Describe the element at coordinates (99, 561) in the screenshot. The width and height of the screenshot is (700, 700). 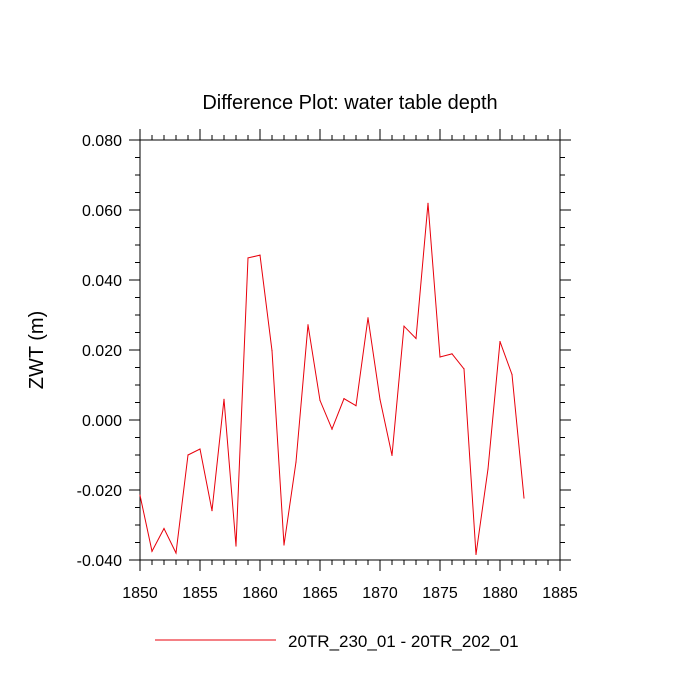
I see `y-tick-label: -0.040` at that location.